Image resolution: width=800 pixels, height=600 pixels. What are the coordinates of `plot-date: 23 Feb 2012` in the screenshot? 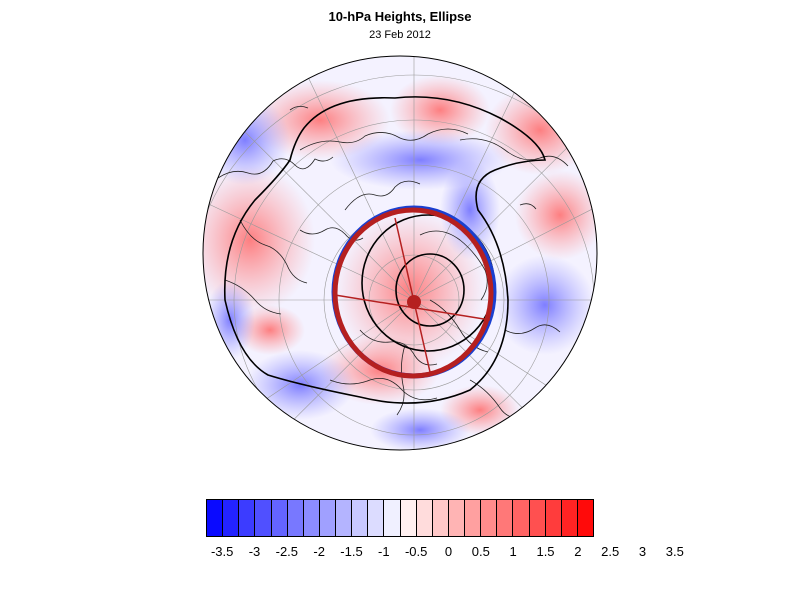 It's located at (400, 35).